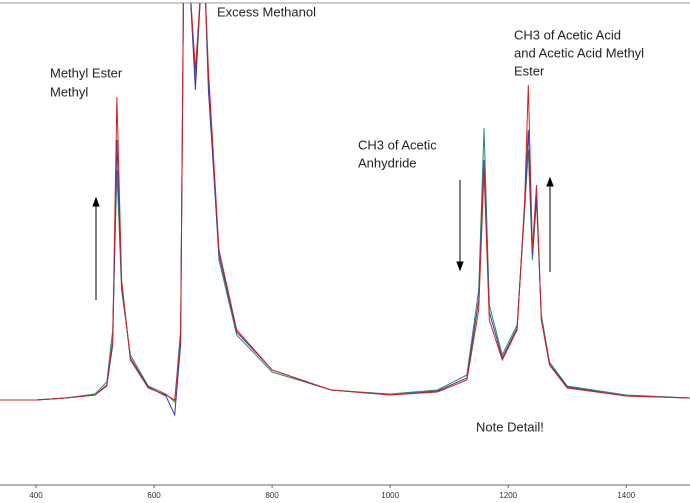 The height and width of the screenshot is (503, 690). What do you see at coordinates (508, 495) in the screenshot?
I see `x-tick-label: 1200` at bounding box center [508, 495].